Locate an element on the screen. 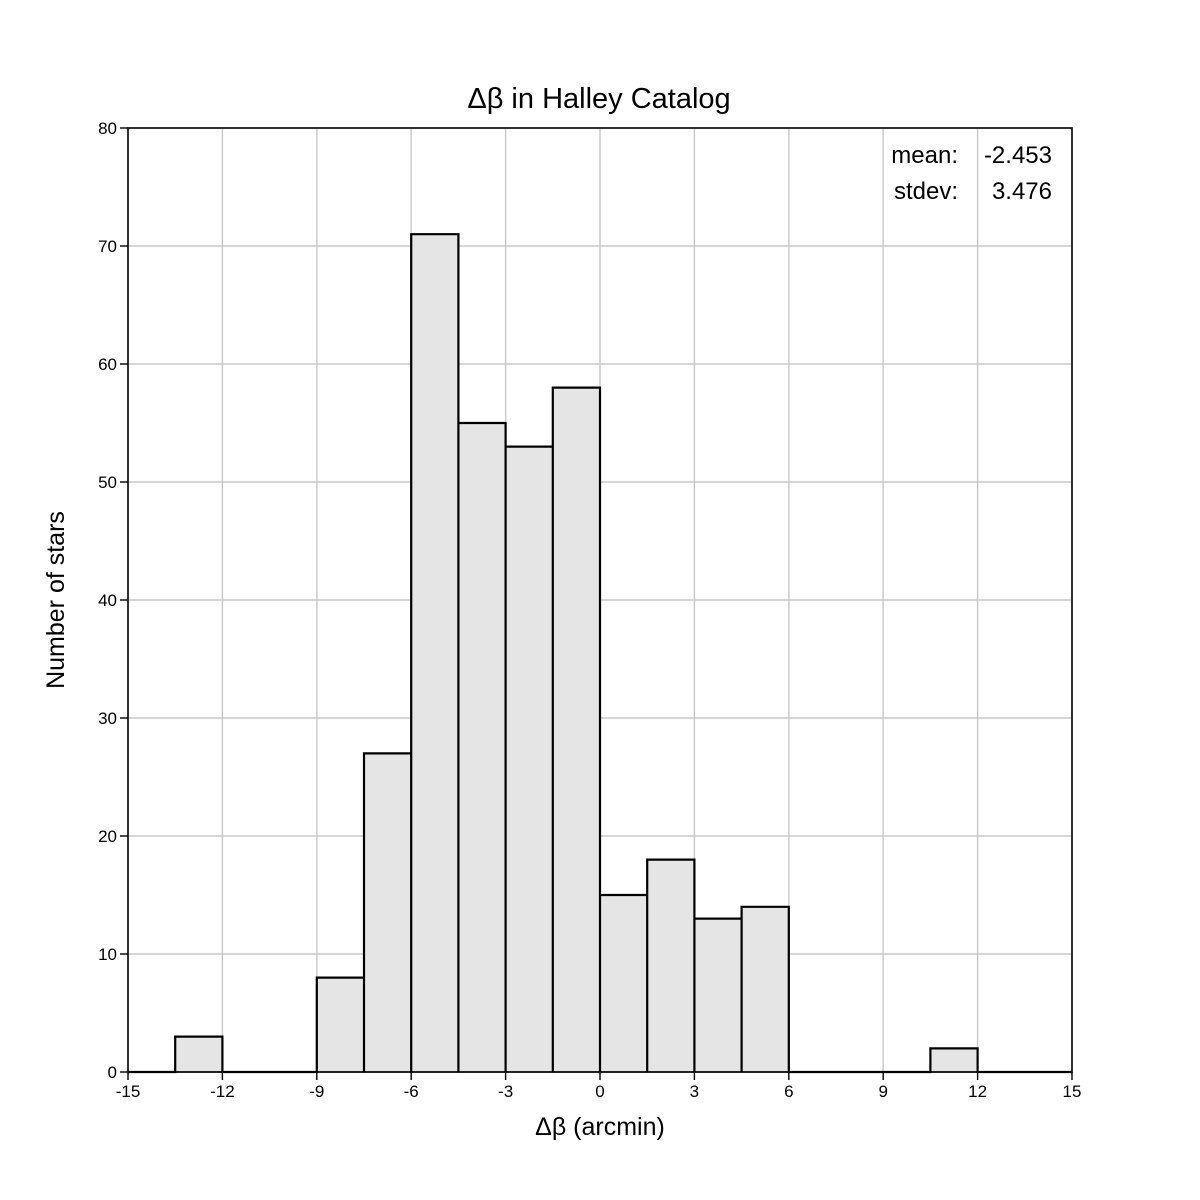 This screenshot has width=1200, height=1200. stdev-label: stdev: is located at coordinates (926, 191).